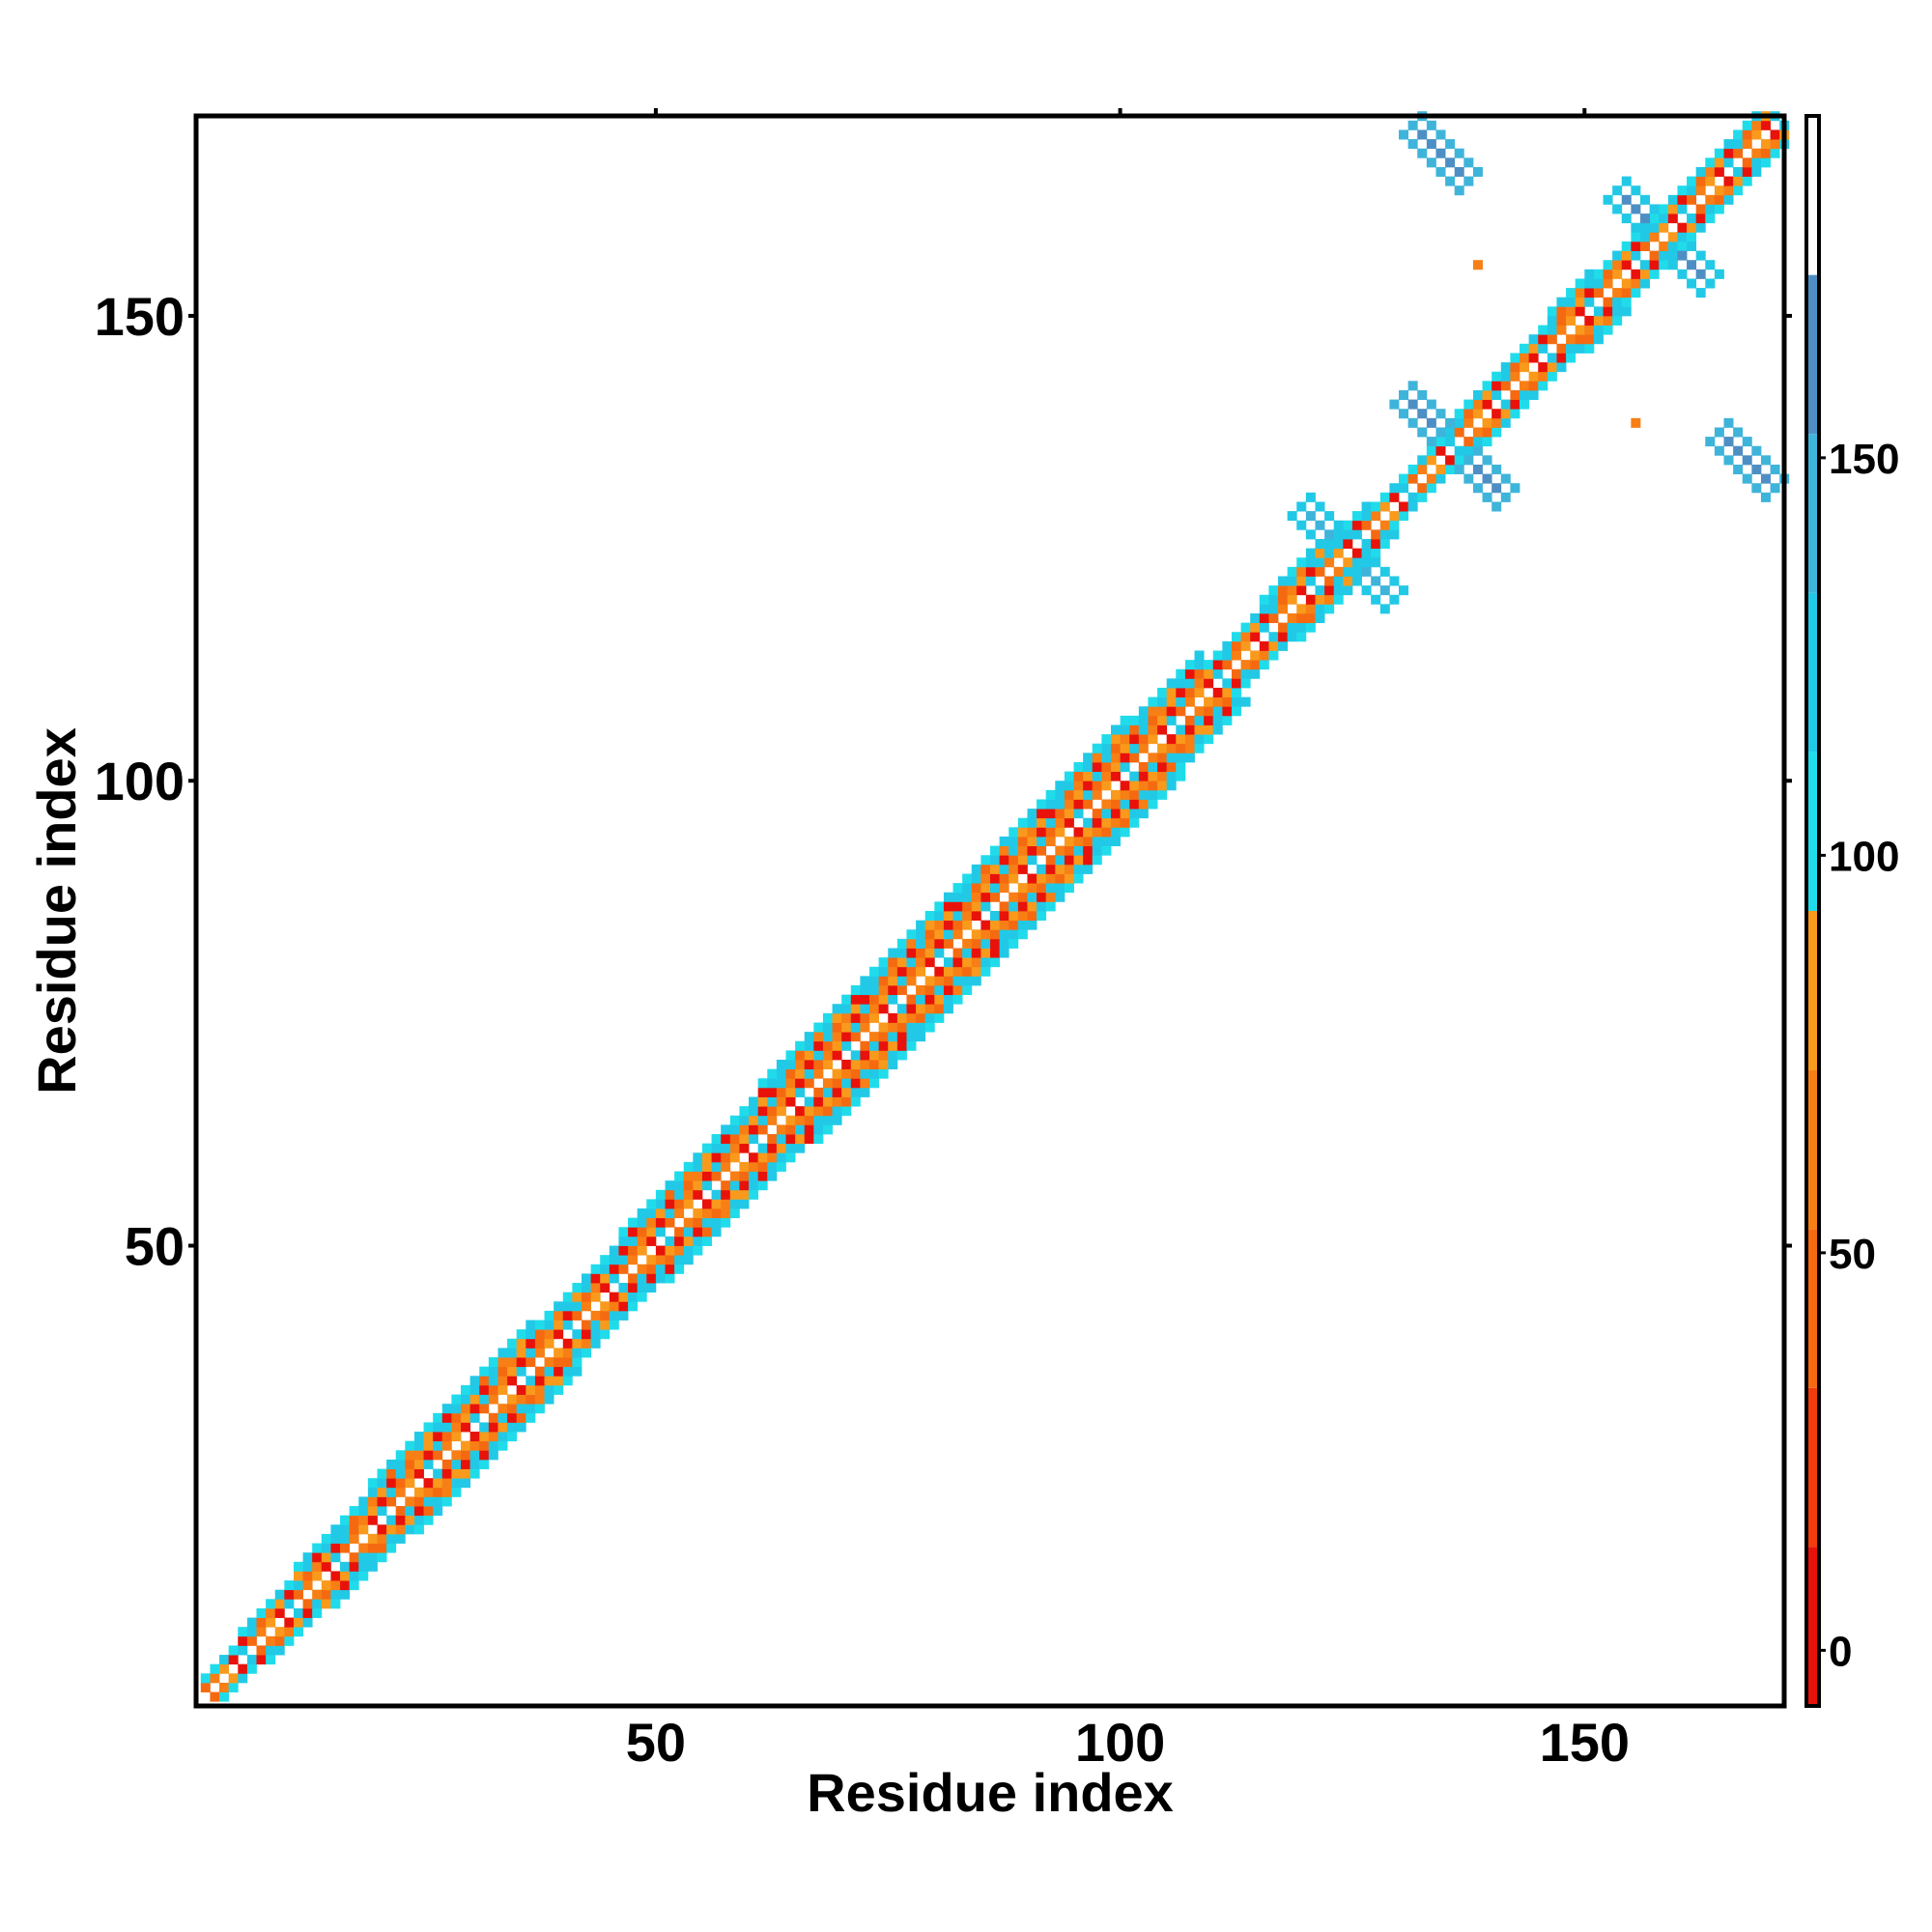  Describe the element at coordinates (1812, 1149) in the screenshot. I see `colorbar-bin` at that location.